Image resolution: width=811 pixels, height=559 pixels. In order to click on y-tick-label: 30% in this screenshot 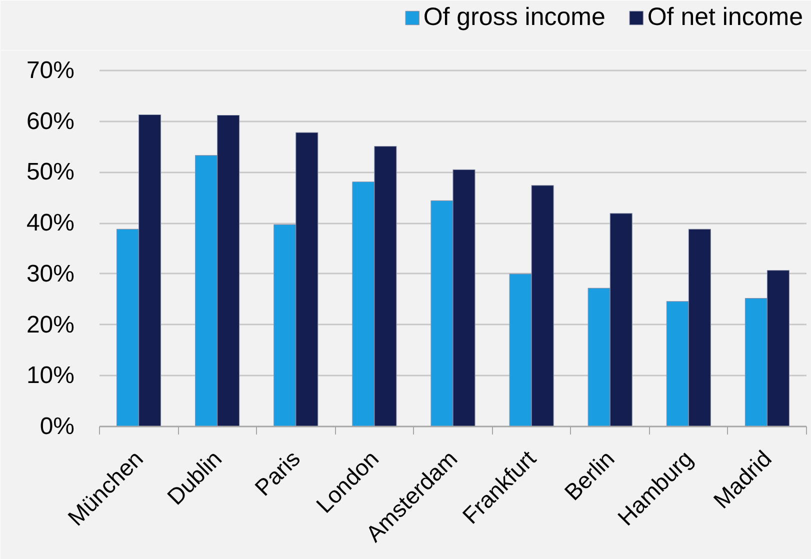, I will do `click(50, 274)`.